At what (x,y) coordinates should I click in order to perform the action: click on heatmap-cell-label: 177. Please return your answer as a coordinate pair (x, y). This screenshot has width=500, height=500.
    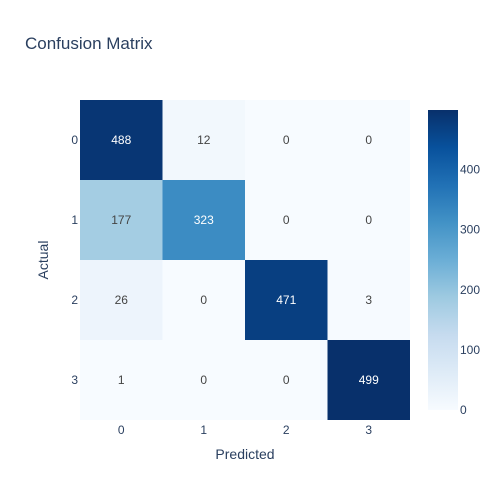
    Looking at the image, I should click on (121, 220).